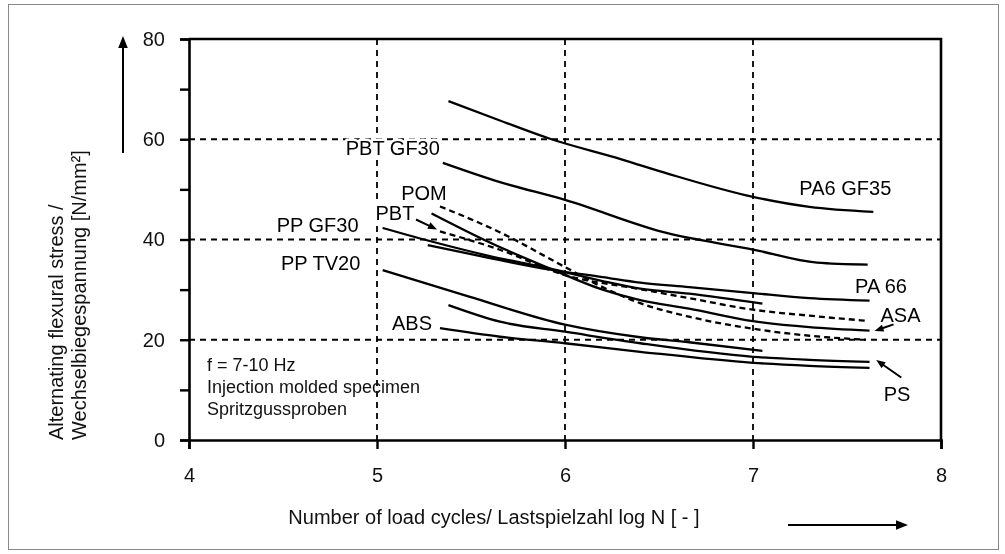 This screenshot has width=1005, height=554. What do you see at coordinates (494, 517) in the screenshot?
I see `x-axis-title: Number of load cycles/ Lastspielzahl log N [ - ]` at bounding box center [494, 517].